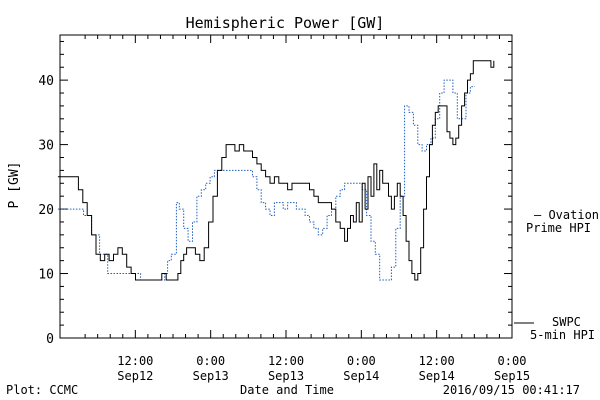 The width and height of the screenshot is (600, 400). I want to click on legend-ovation-prime-hpi: – Ovation Prime HPI, so click(562, 221).